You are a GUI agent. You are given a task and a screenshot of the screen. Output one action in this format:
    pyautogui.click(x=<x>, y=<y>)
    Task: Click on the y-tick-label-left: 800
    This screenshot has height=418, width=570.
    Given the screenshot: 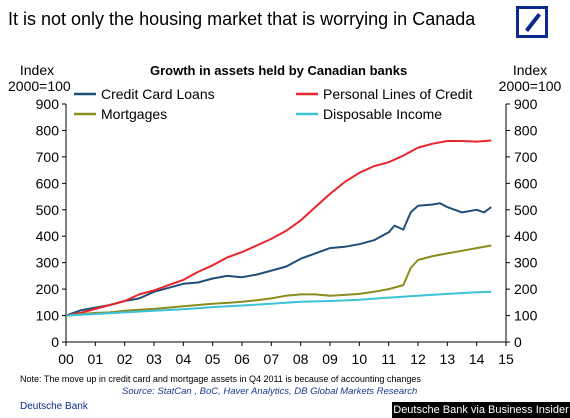 What is the action you would take?
    pyautogui.click(x=48, y=130)
    